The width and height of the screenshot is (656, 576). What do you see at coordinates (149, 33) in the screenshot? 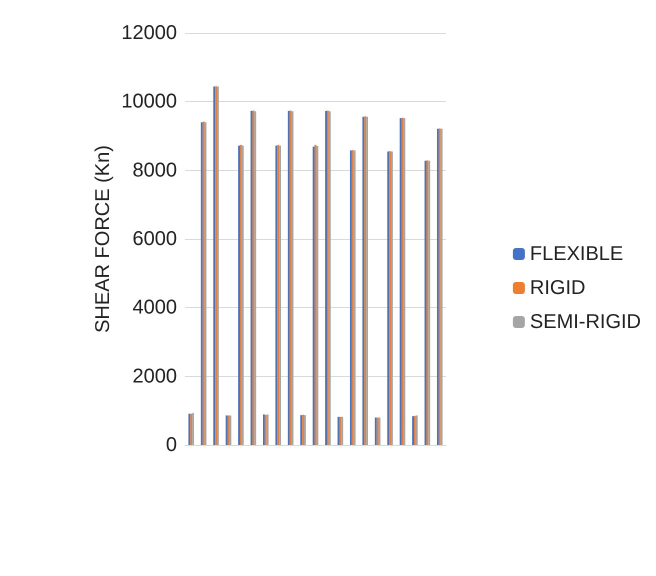
I see `y-tick-label: 12000` at bounding box center [149, 33].